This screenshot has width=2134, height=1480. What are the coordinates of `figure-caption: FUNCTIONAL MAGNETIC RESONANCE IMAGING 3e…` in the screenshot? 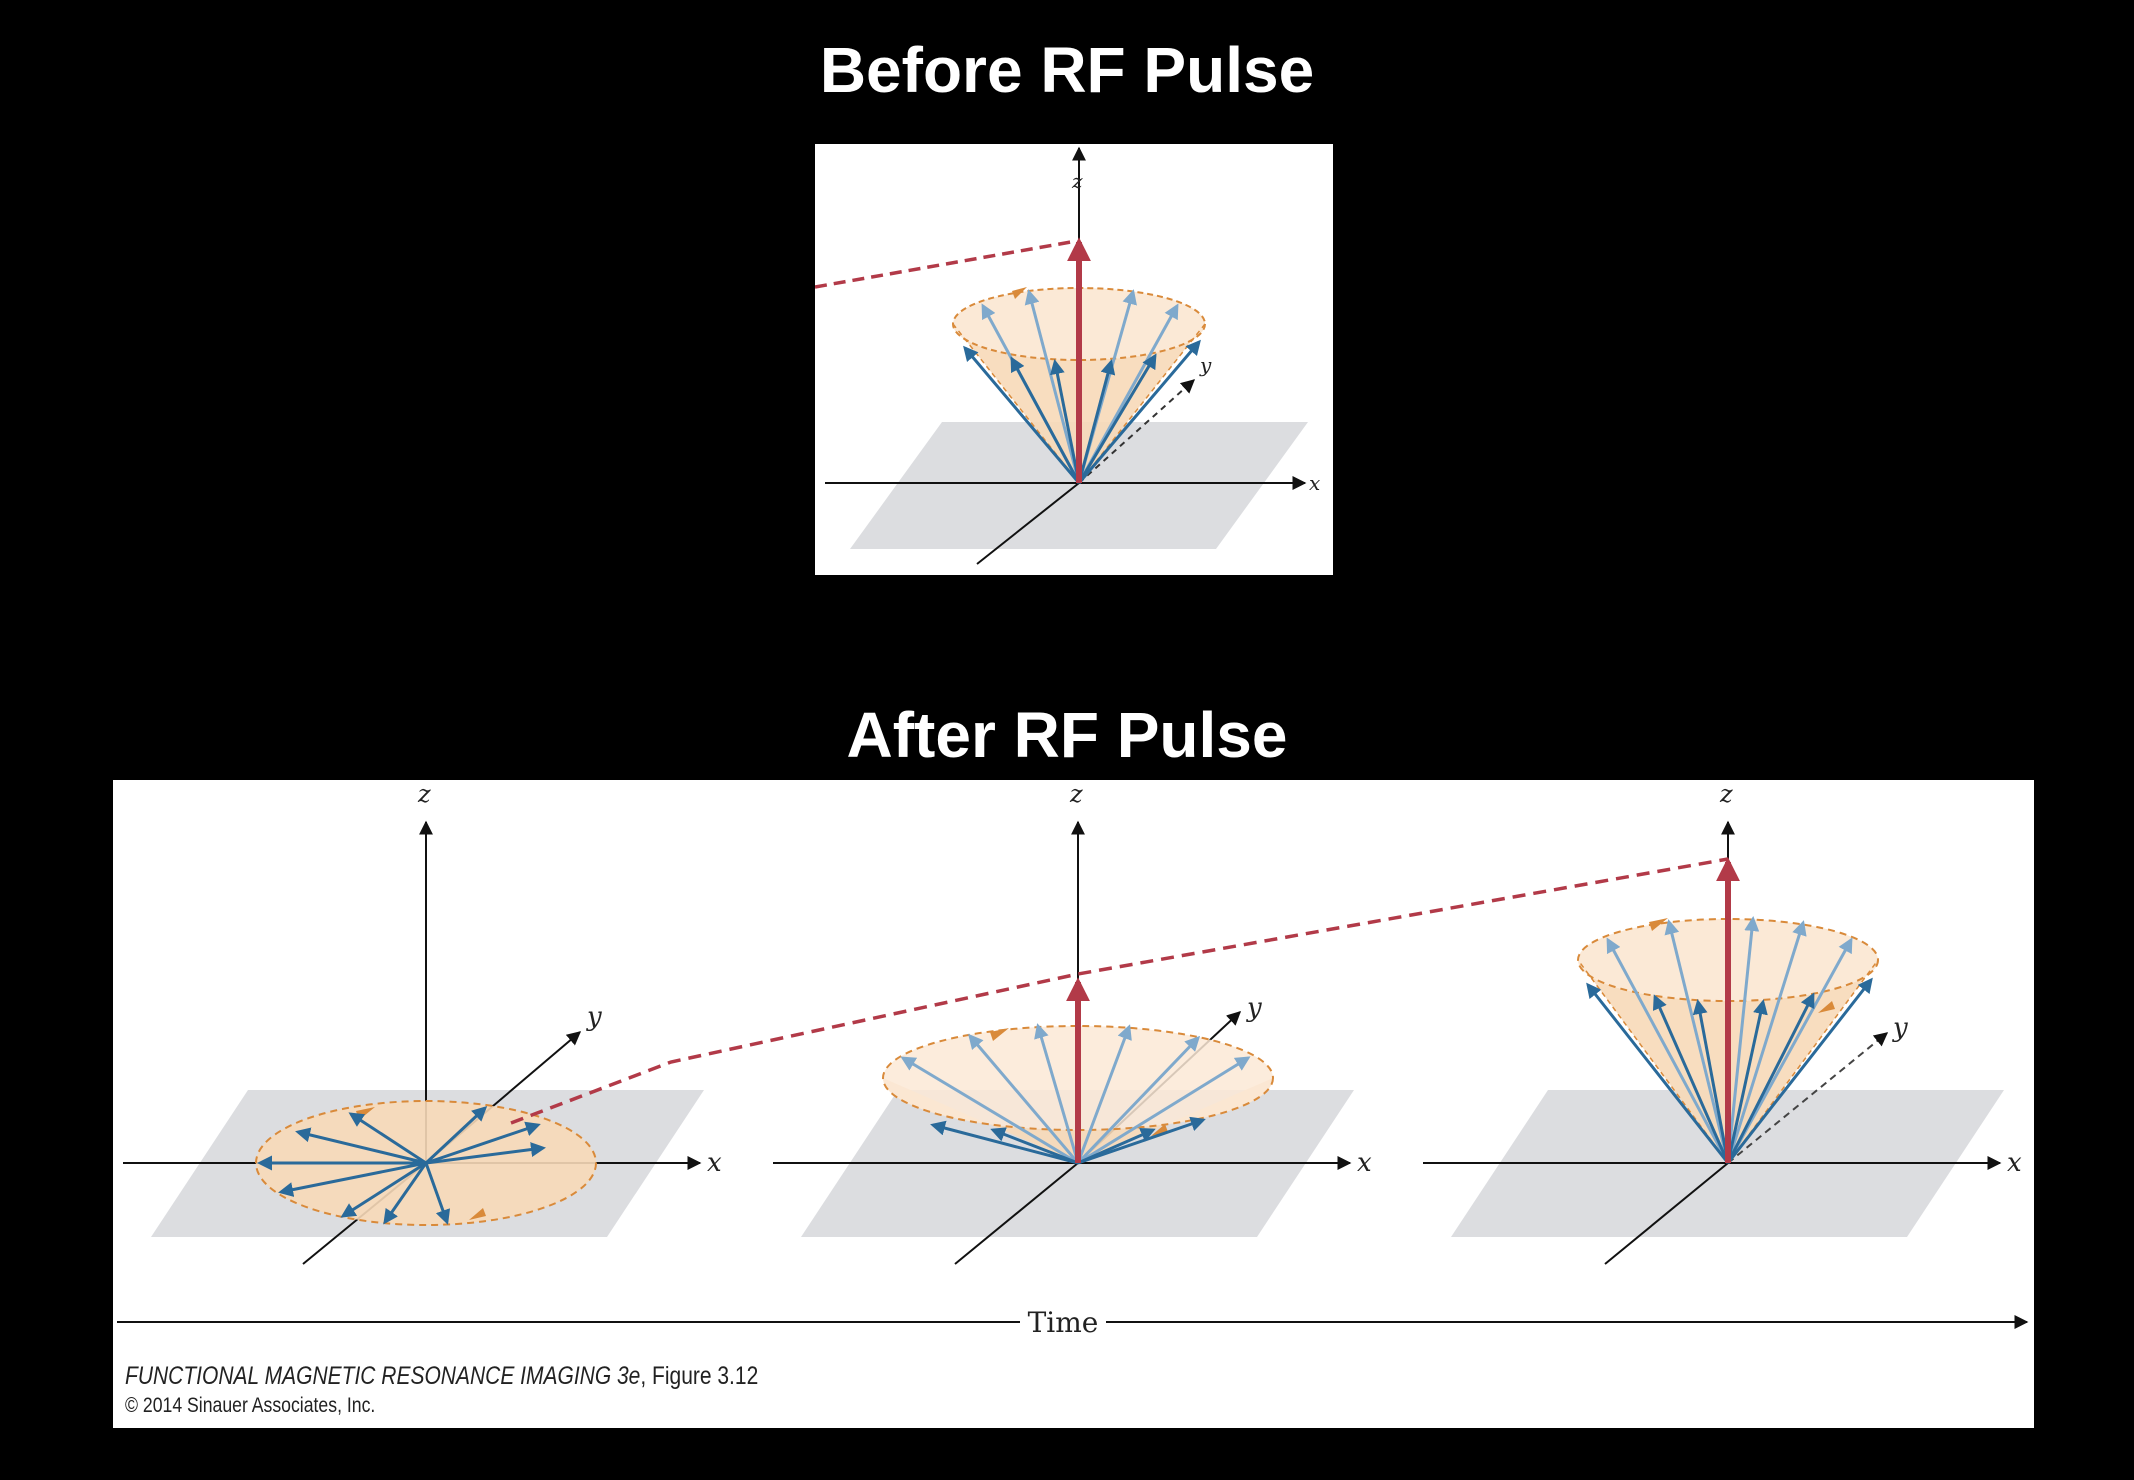 It's located at (441, 1376).